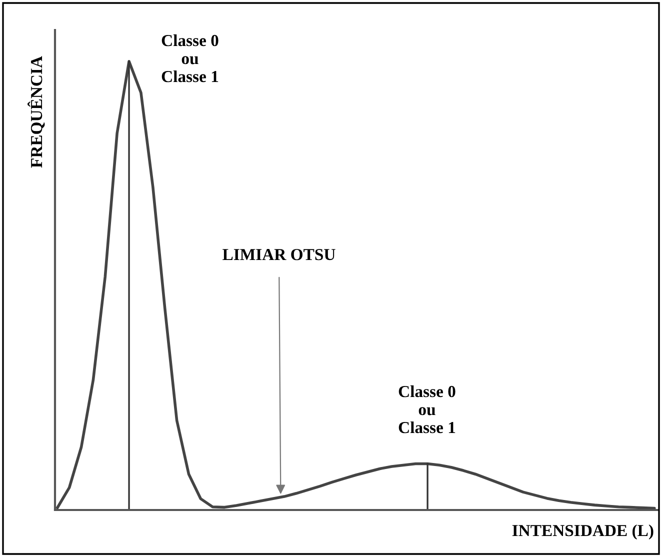 The image size is (662, 557). I want to click on y-axis-title: FREQUÊNCIA, so click(36, 112).